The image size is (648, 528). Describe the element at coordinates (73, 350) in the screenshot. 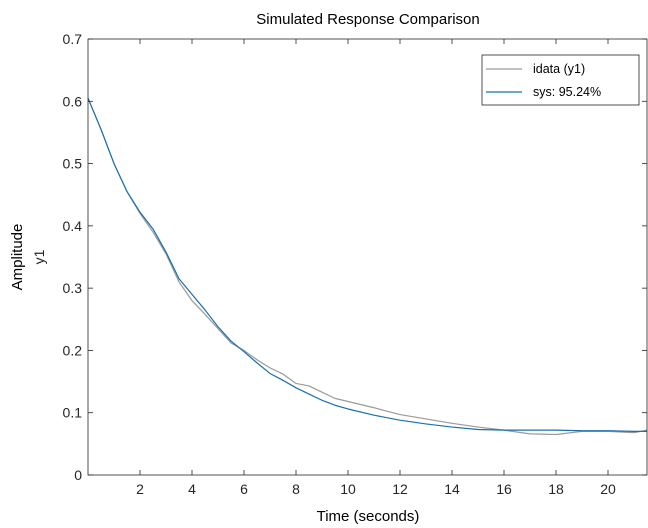

I see `y-tick-label: 0.2` at that location.